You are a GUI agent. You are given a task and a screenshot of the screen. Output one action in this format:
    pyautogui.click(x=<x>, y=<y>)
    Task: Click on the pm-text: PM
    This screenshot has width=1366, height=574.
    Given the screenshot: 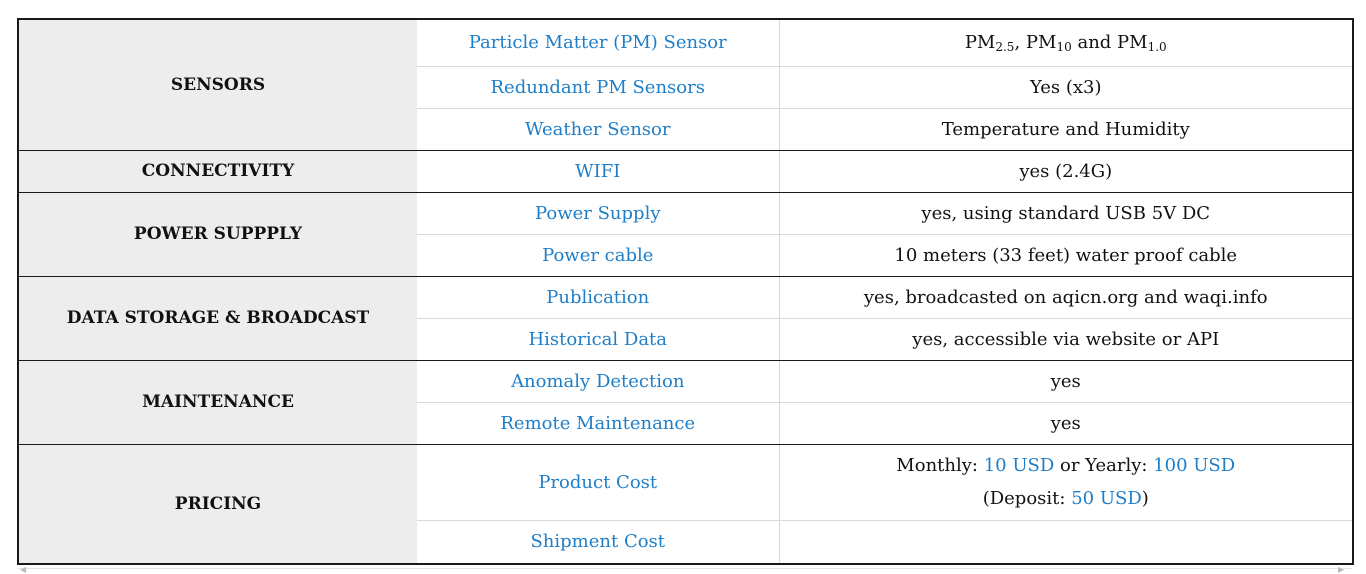 What is the action you would take?
    pyautogui.click(x=980, y=43)
    